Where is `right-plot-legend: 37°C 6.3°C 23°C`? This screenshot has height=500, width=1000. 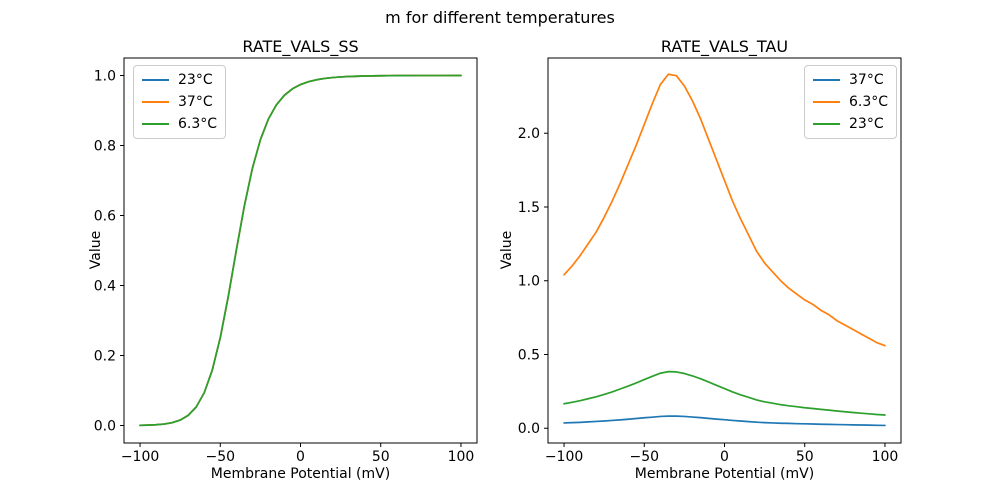 right-plot-legend: 37°C 6.3°C 23°C is located at coordinates (851, 102).